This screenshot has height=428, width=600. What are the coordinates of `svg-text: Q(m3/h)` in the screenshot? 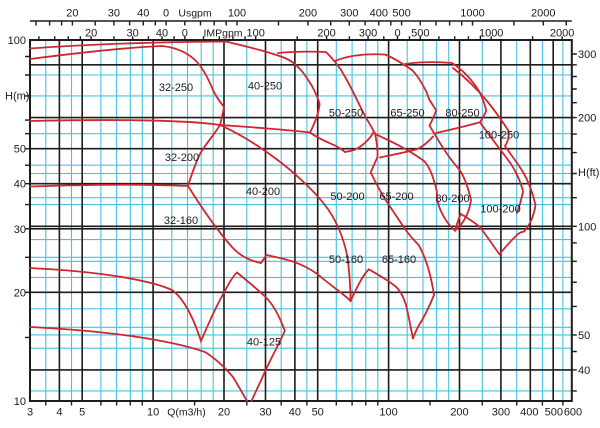 It's located at (186, 413).